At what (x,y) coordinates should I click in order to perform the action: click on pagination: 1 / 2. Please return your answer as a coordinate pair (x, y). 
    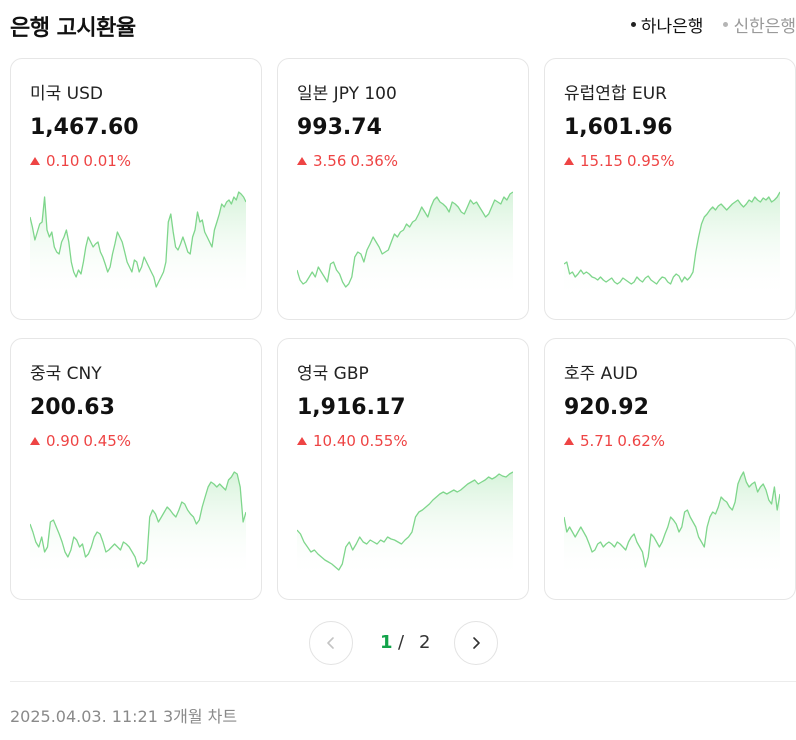
    Looking at the image, I should click on (404, 644).